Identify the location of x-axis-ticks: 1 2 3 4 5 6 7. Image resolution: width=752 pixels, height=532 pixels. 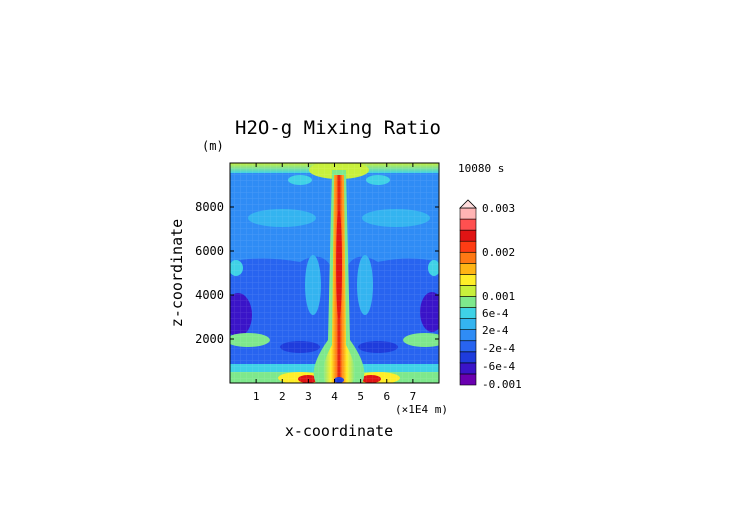
(334, 283).